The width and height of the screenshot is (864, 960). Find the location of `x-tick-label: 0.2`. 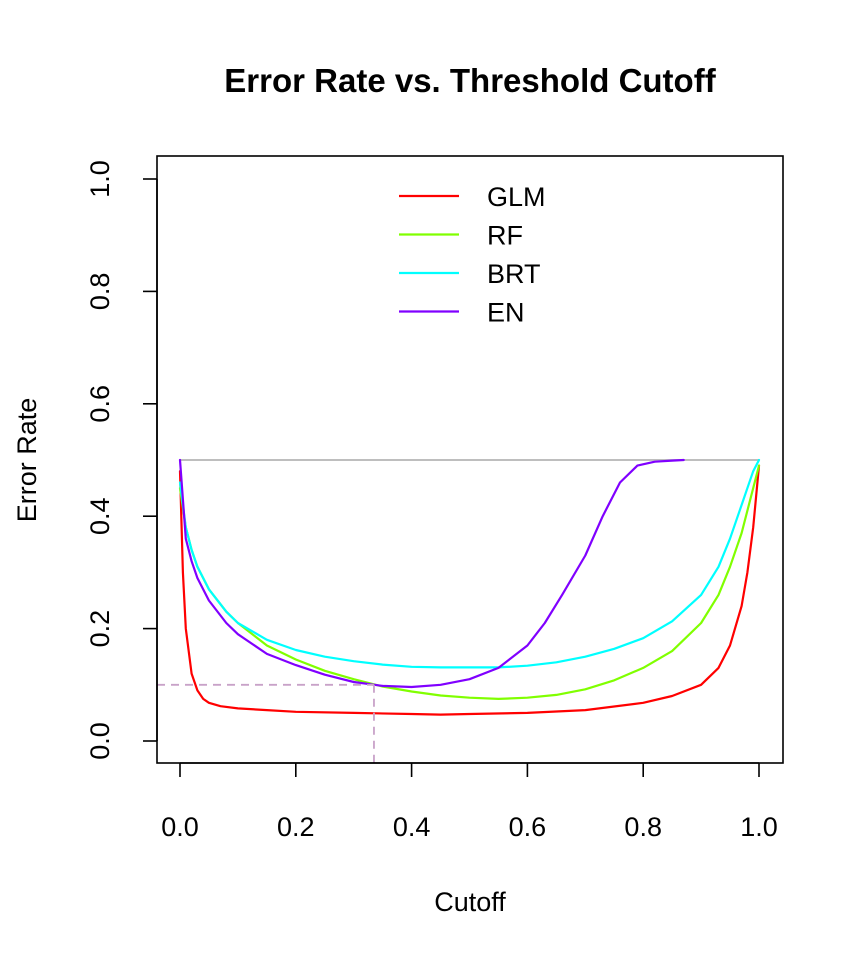

x-tick-label: 0.2 is located at coordinates (296, 827).